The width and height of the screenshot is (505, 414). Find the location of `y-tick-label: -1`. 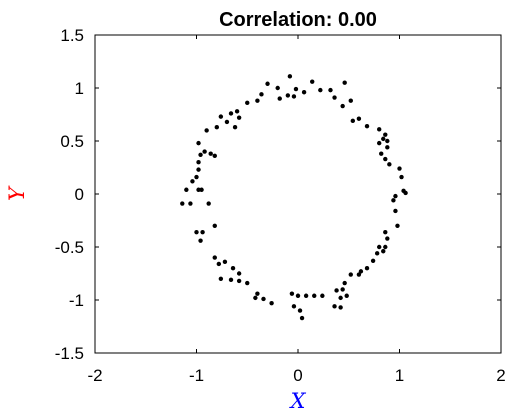

y-tick-label: -1 is located at coordinates (76, 300).